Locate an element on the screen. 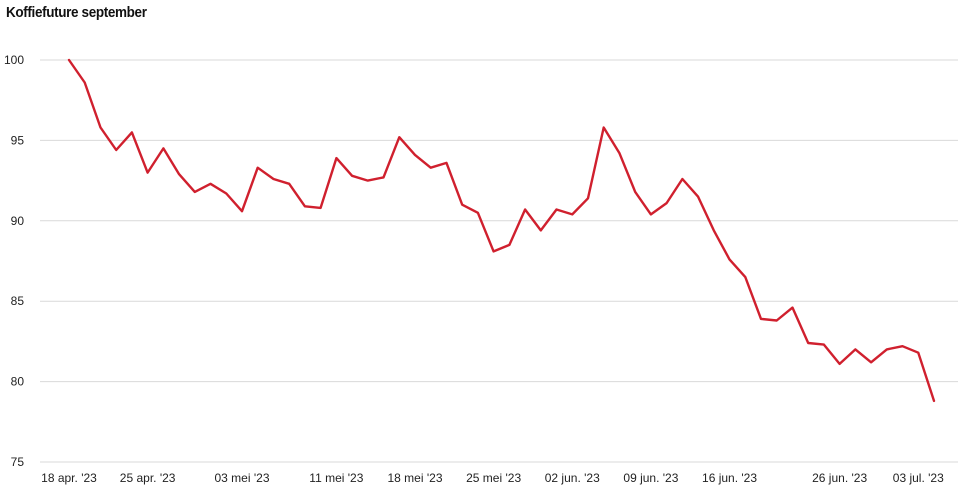 The height and width of the screenshot is (503, 962). x-tick-label: 09 jun. '23 is located at coordinates (650, 478).